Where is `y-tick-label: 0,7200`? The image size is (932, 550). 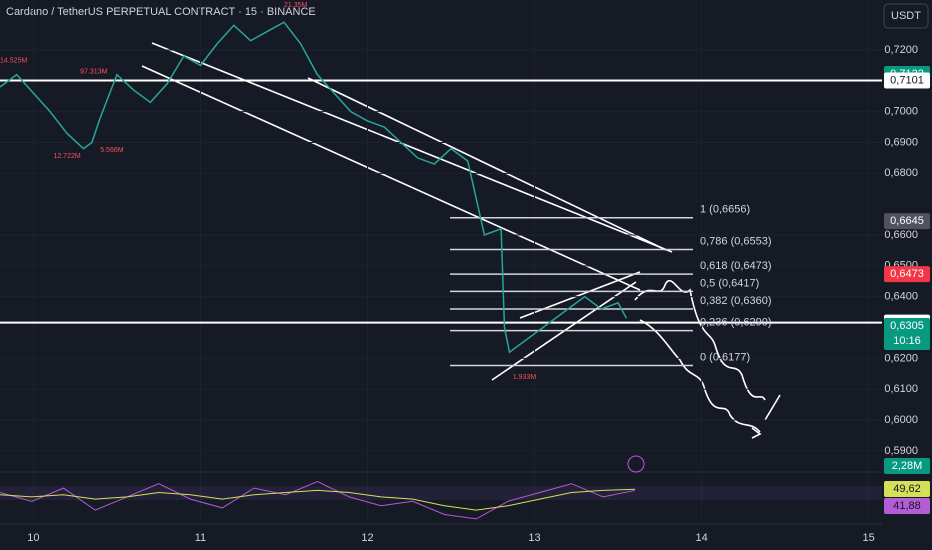
y-tick-label: 0,7200 is located at coordinates (901, 50).